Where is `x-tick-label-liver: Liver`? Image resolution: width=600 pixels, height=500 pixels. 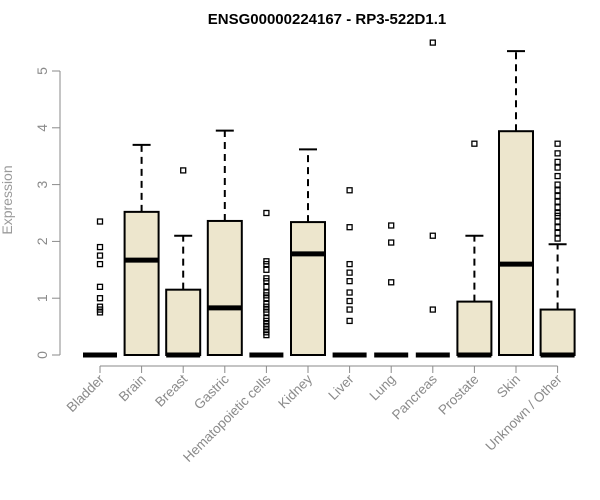 x-tick-label-liver: Liver is located at coordinates (341, 387).